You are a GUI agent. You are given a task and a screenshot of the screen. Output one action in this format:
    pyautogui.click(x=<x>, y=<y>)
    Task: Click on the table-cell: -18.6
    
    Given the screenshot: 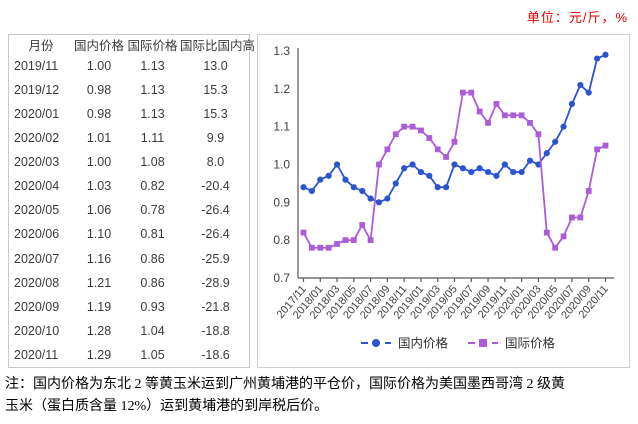 What is the action you would take?
    pyautogui.click(x=215, y=354)
    